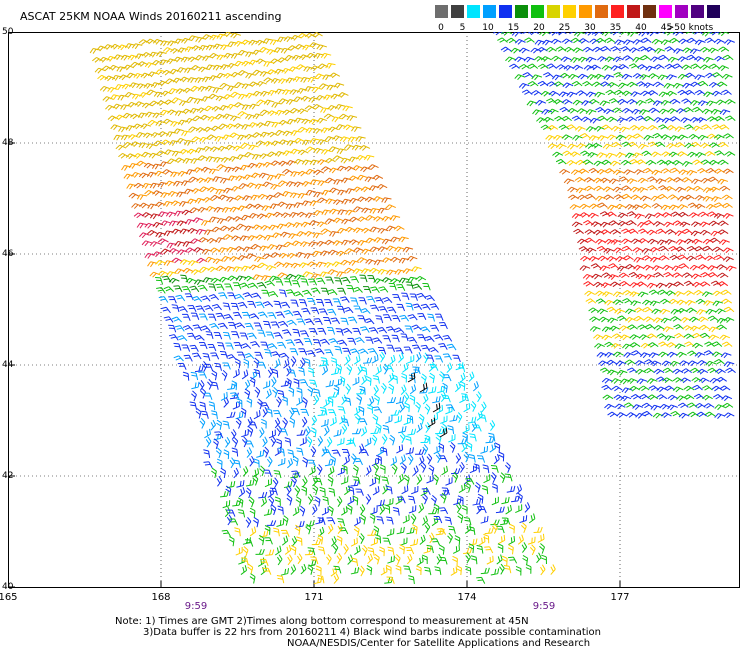  I want to click on lon-label: 174, so click(467, 597).